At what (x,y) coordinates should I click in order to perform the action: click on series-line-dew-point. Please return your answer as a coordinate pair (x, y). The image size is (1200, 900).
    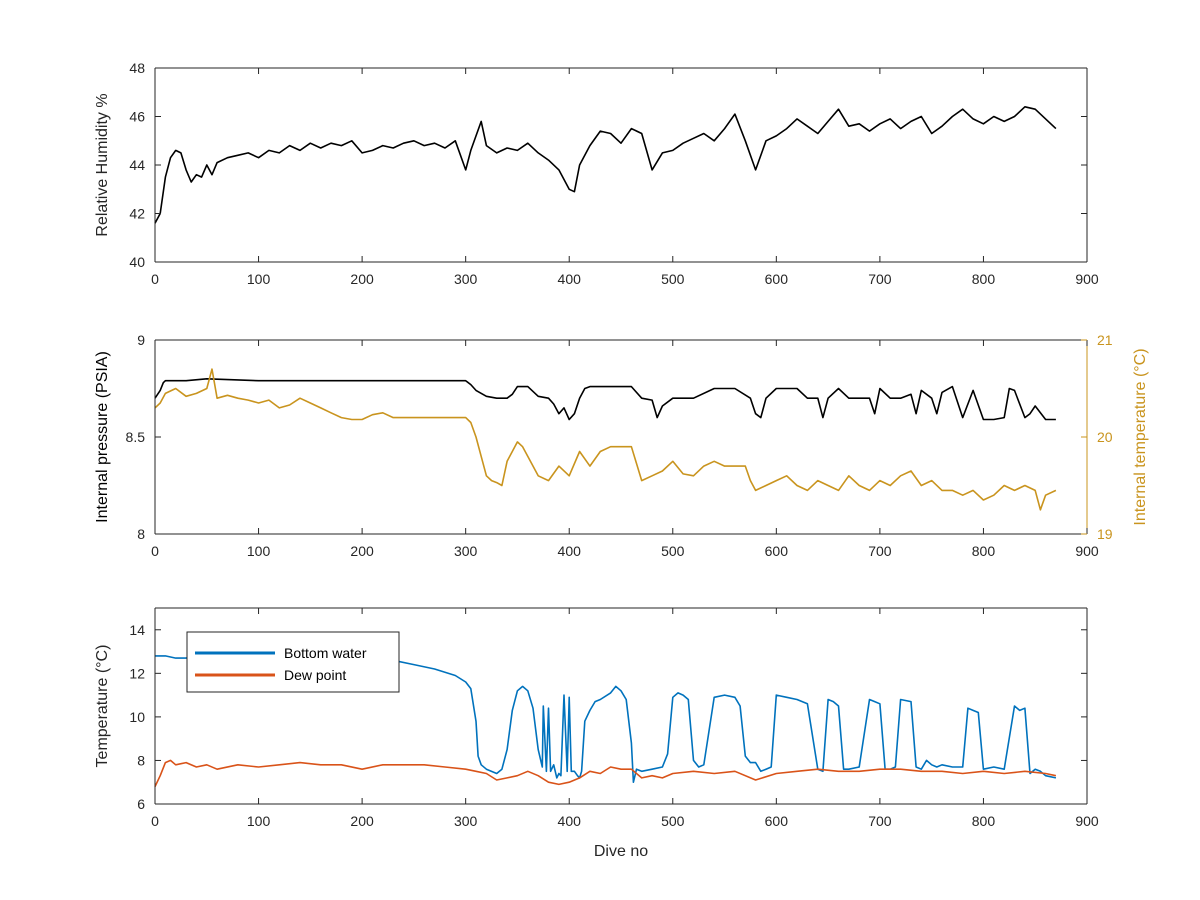
    Looking at the image, I should click on (605, 773).